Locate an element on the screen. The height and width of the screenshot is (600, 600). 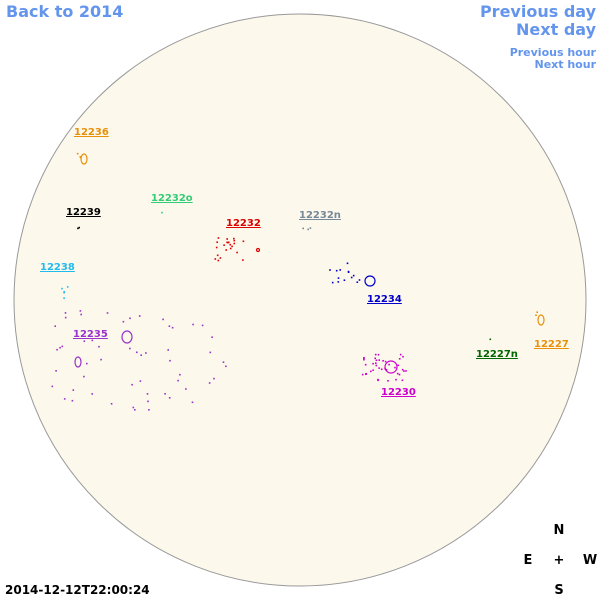
region-label: 12235 is located at coordinates (90, 334).